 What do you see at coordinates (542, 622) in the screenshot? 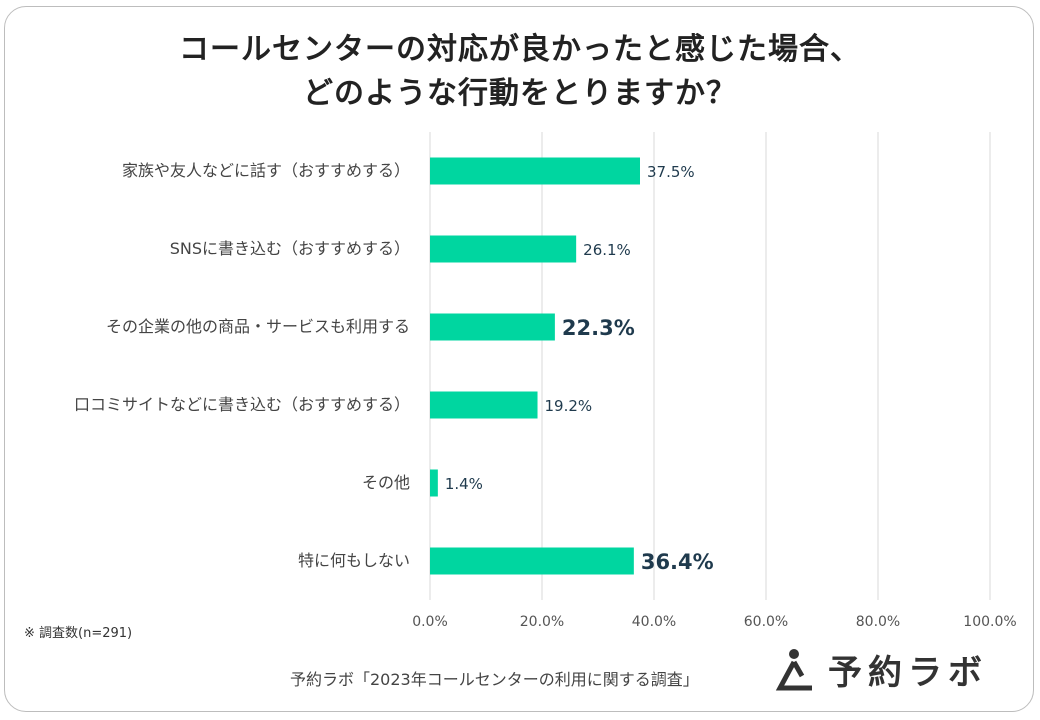
I see `x-tick-label: 20.0%` at bounding box center [542, 622].